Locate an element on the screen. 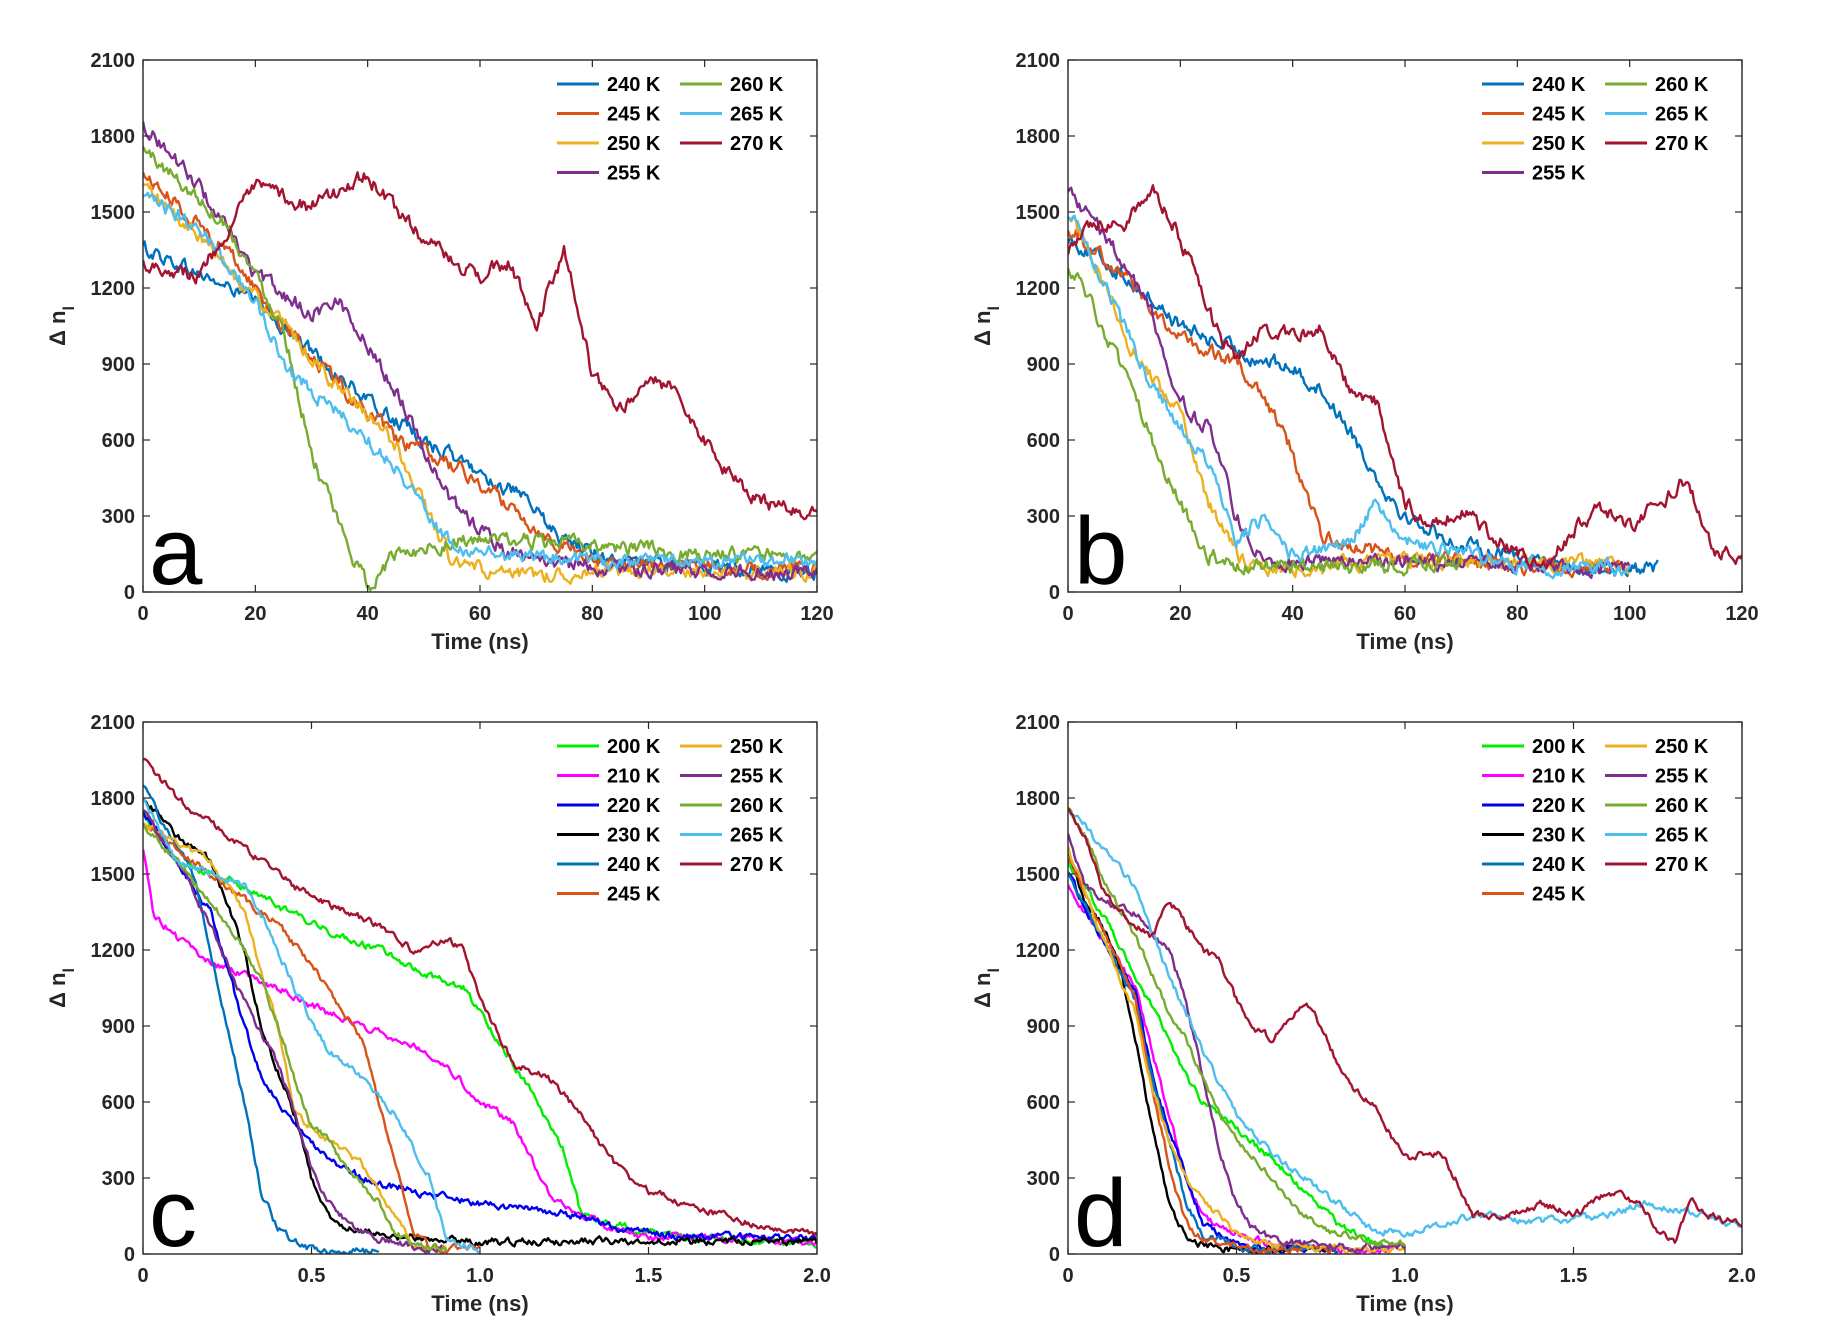  x-tick-label: 1.0 is located at coordinates (480, 1276).